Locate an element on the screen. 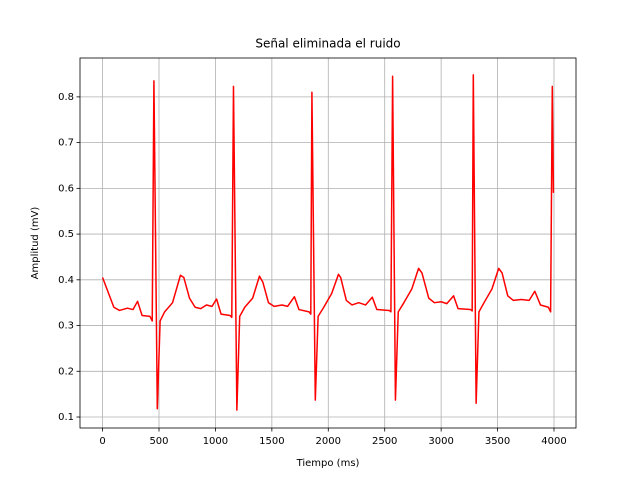 This screenshot has width=640, height=480. x-tick-label: 3500 is located at coordinates (497, 441).